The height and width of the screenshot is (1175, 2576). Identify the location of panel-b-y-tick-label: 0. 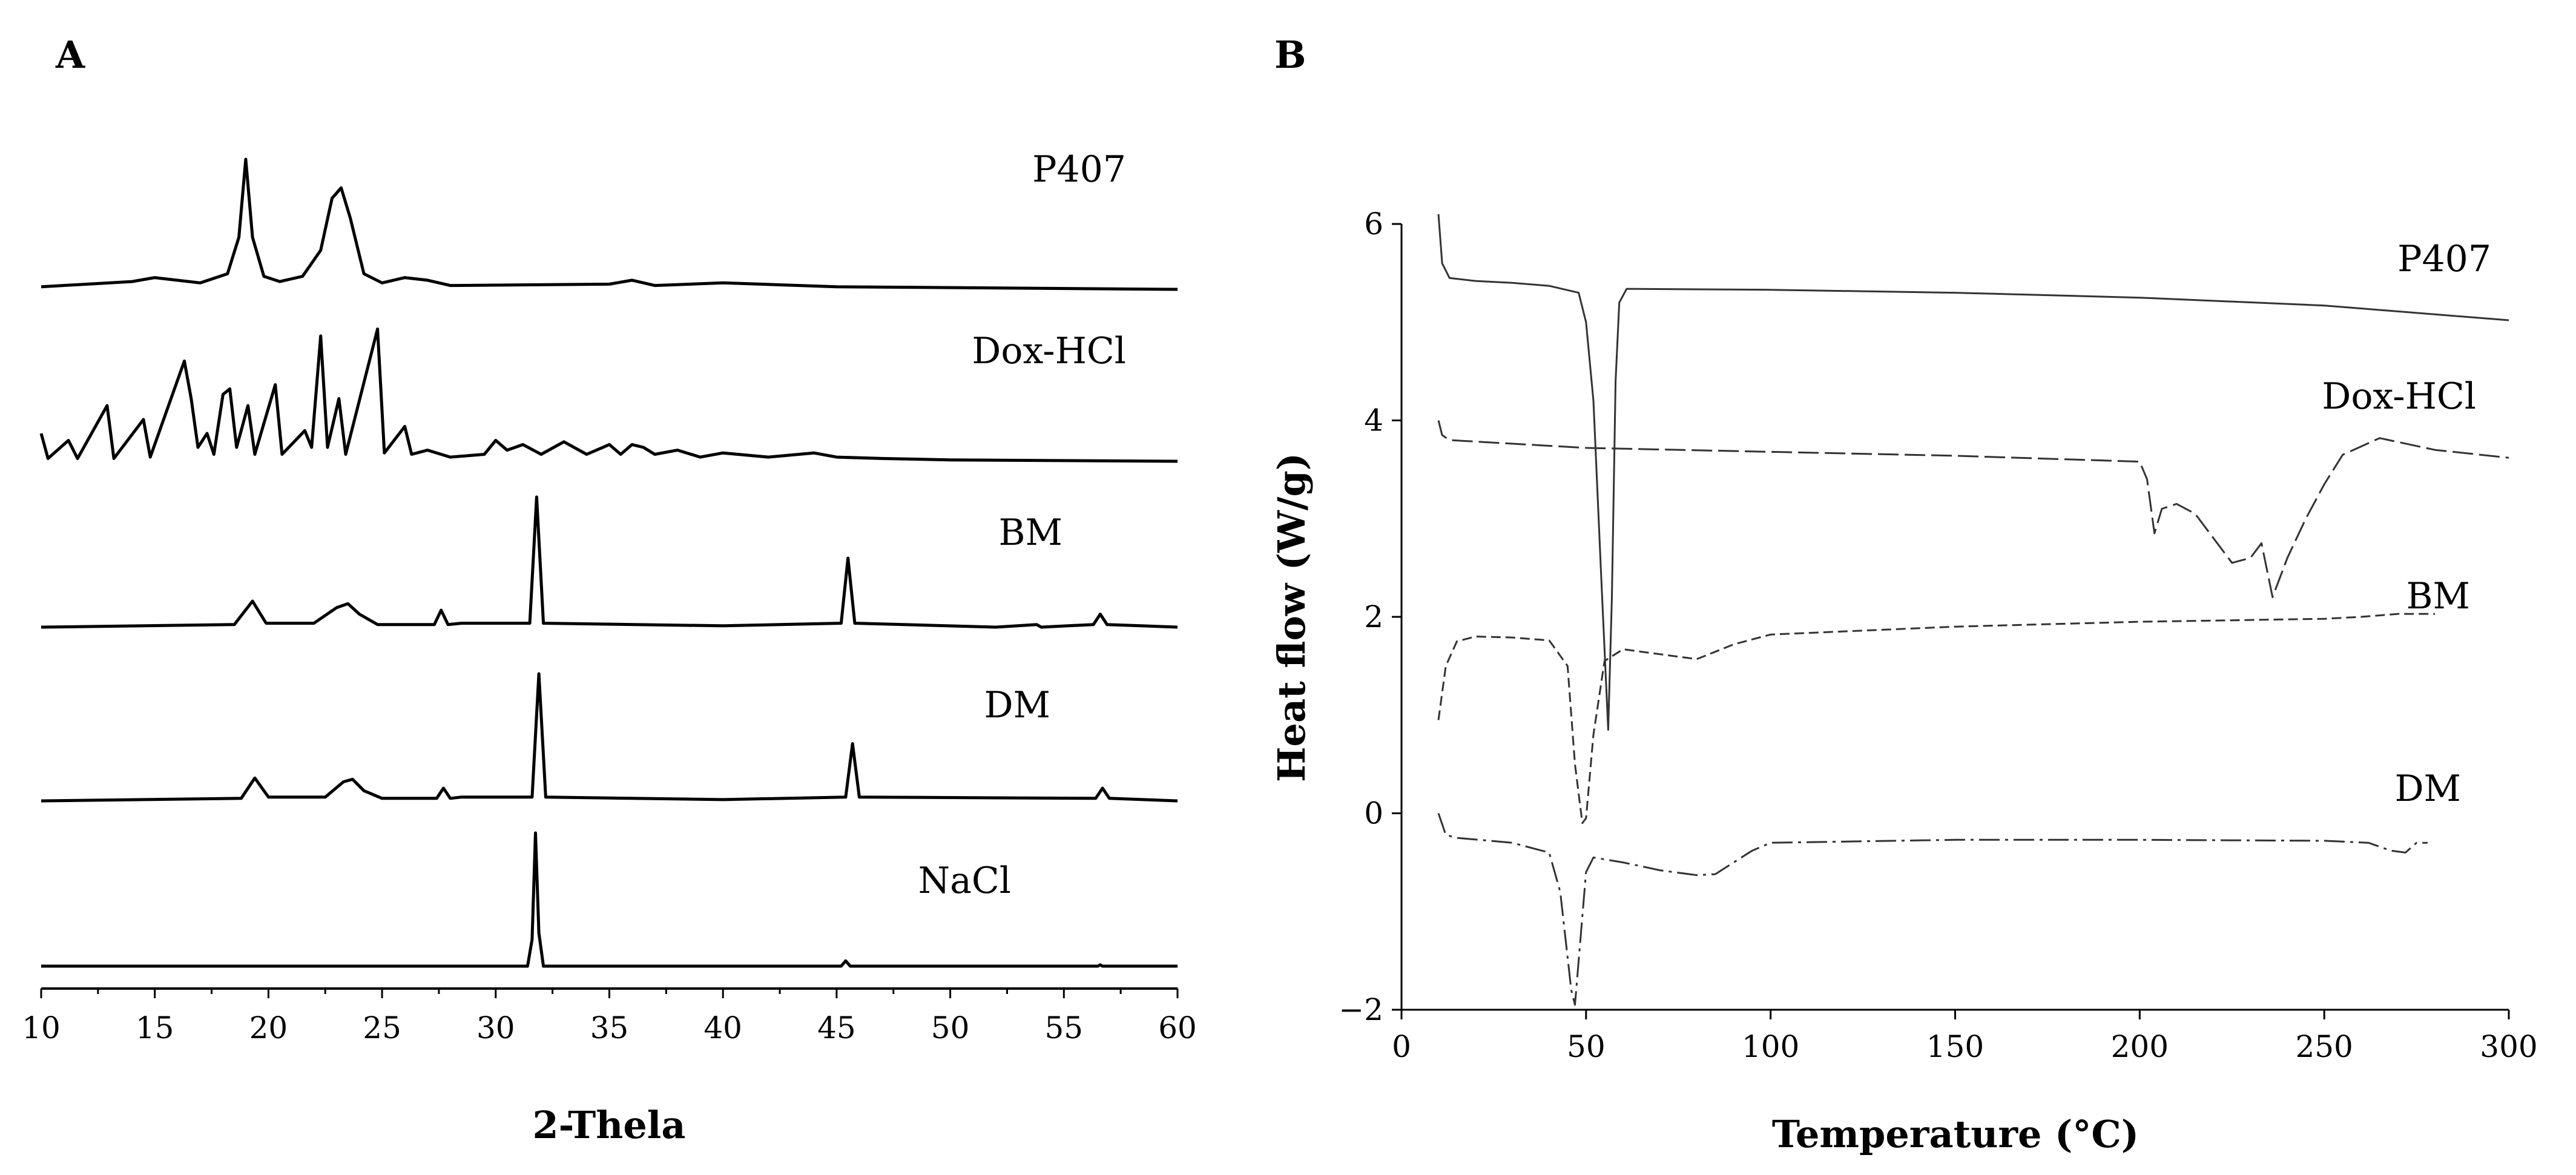
(1373, 813).